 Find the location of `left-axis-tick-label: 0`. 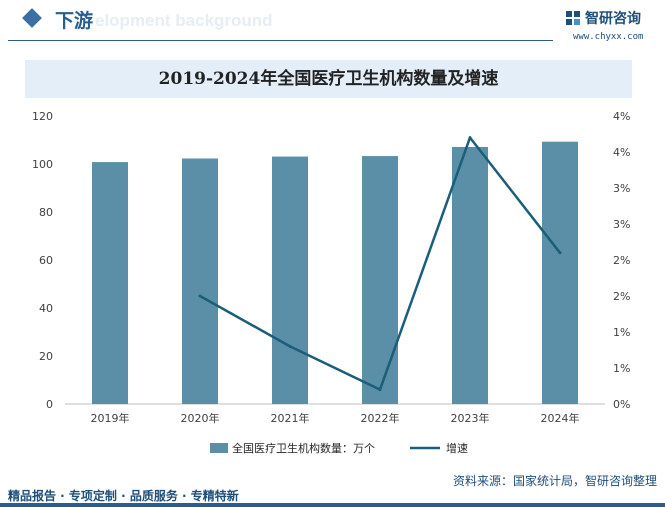

left-axis-tick-label: 0 is located at coordinates (49, 404).